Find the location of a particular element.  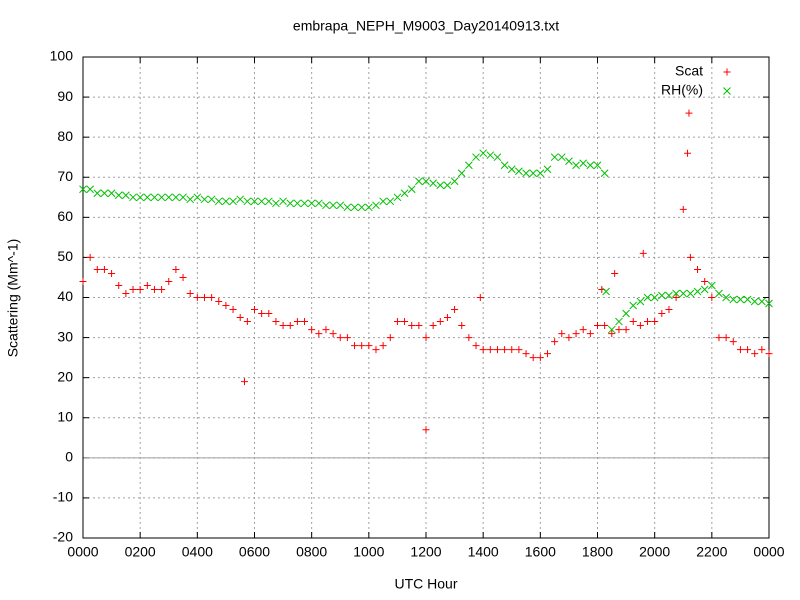

x-tick-label: 1200 is located at coordinates (425, 552).